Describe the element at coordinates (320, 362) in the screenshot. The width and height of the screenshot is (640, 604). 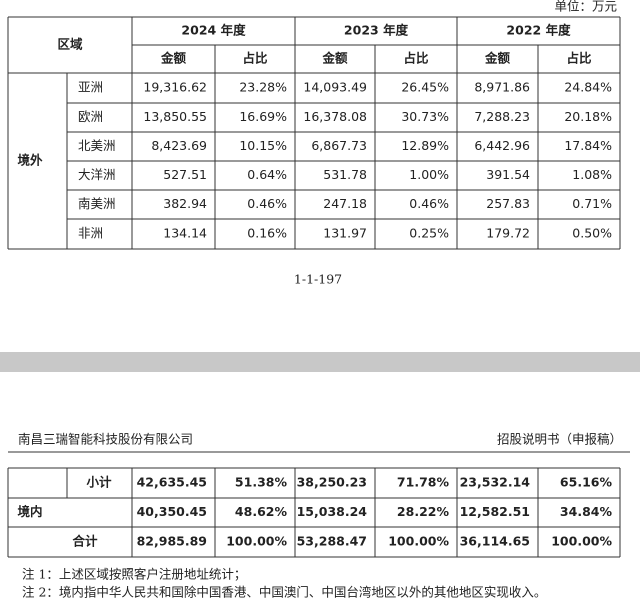
I see `page-break` at that location.